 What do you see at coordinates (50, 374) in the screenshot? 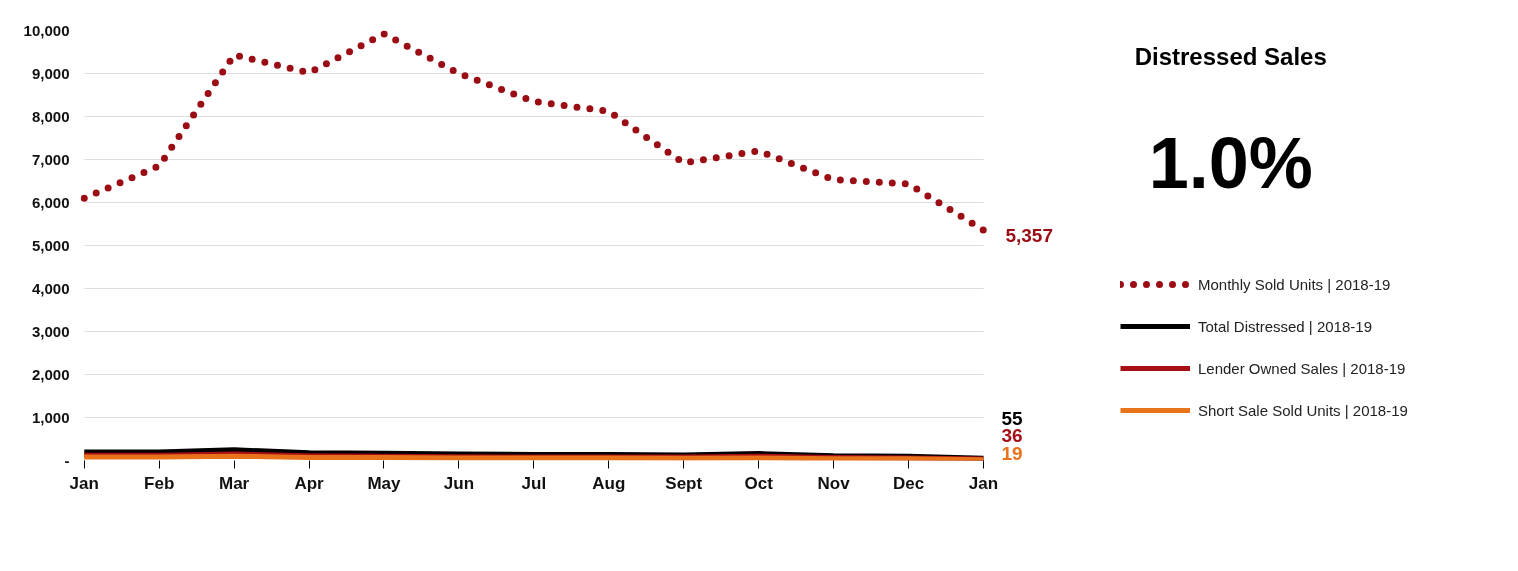
I see `y-tick-label: 2,000` at bounding box center [50, 374].